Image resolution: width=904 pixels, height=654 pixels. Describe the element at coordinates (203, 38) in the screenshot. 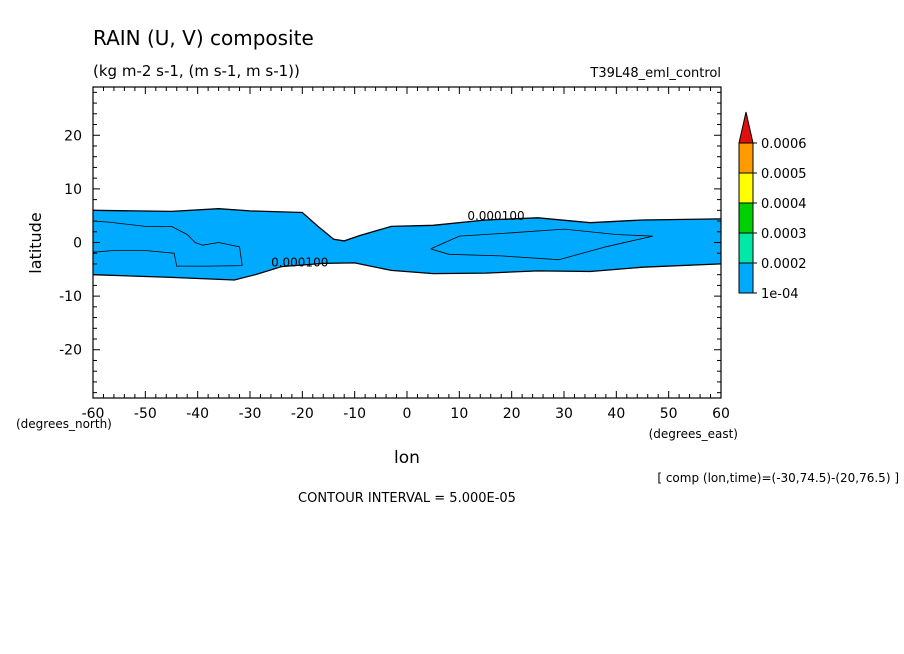

I see `chart-title: RAIN (U, V) composite` at that location.